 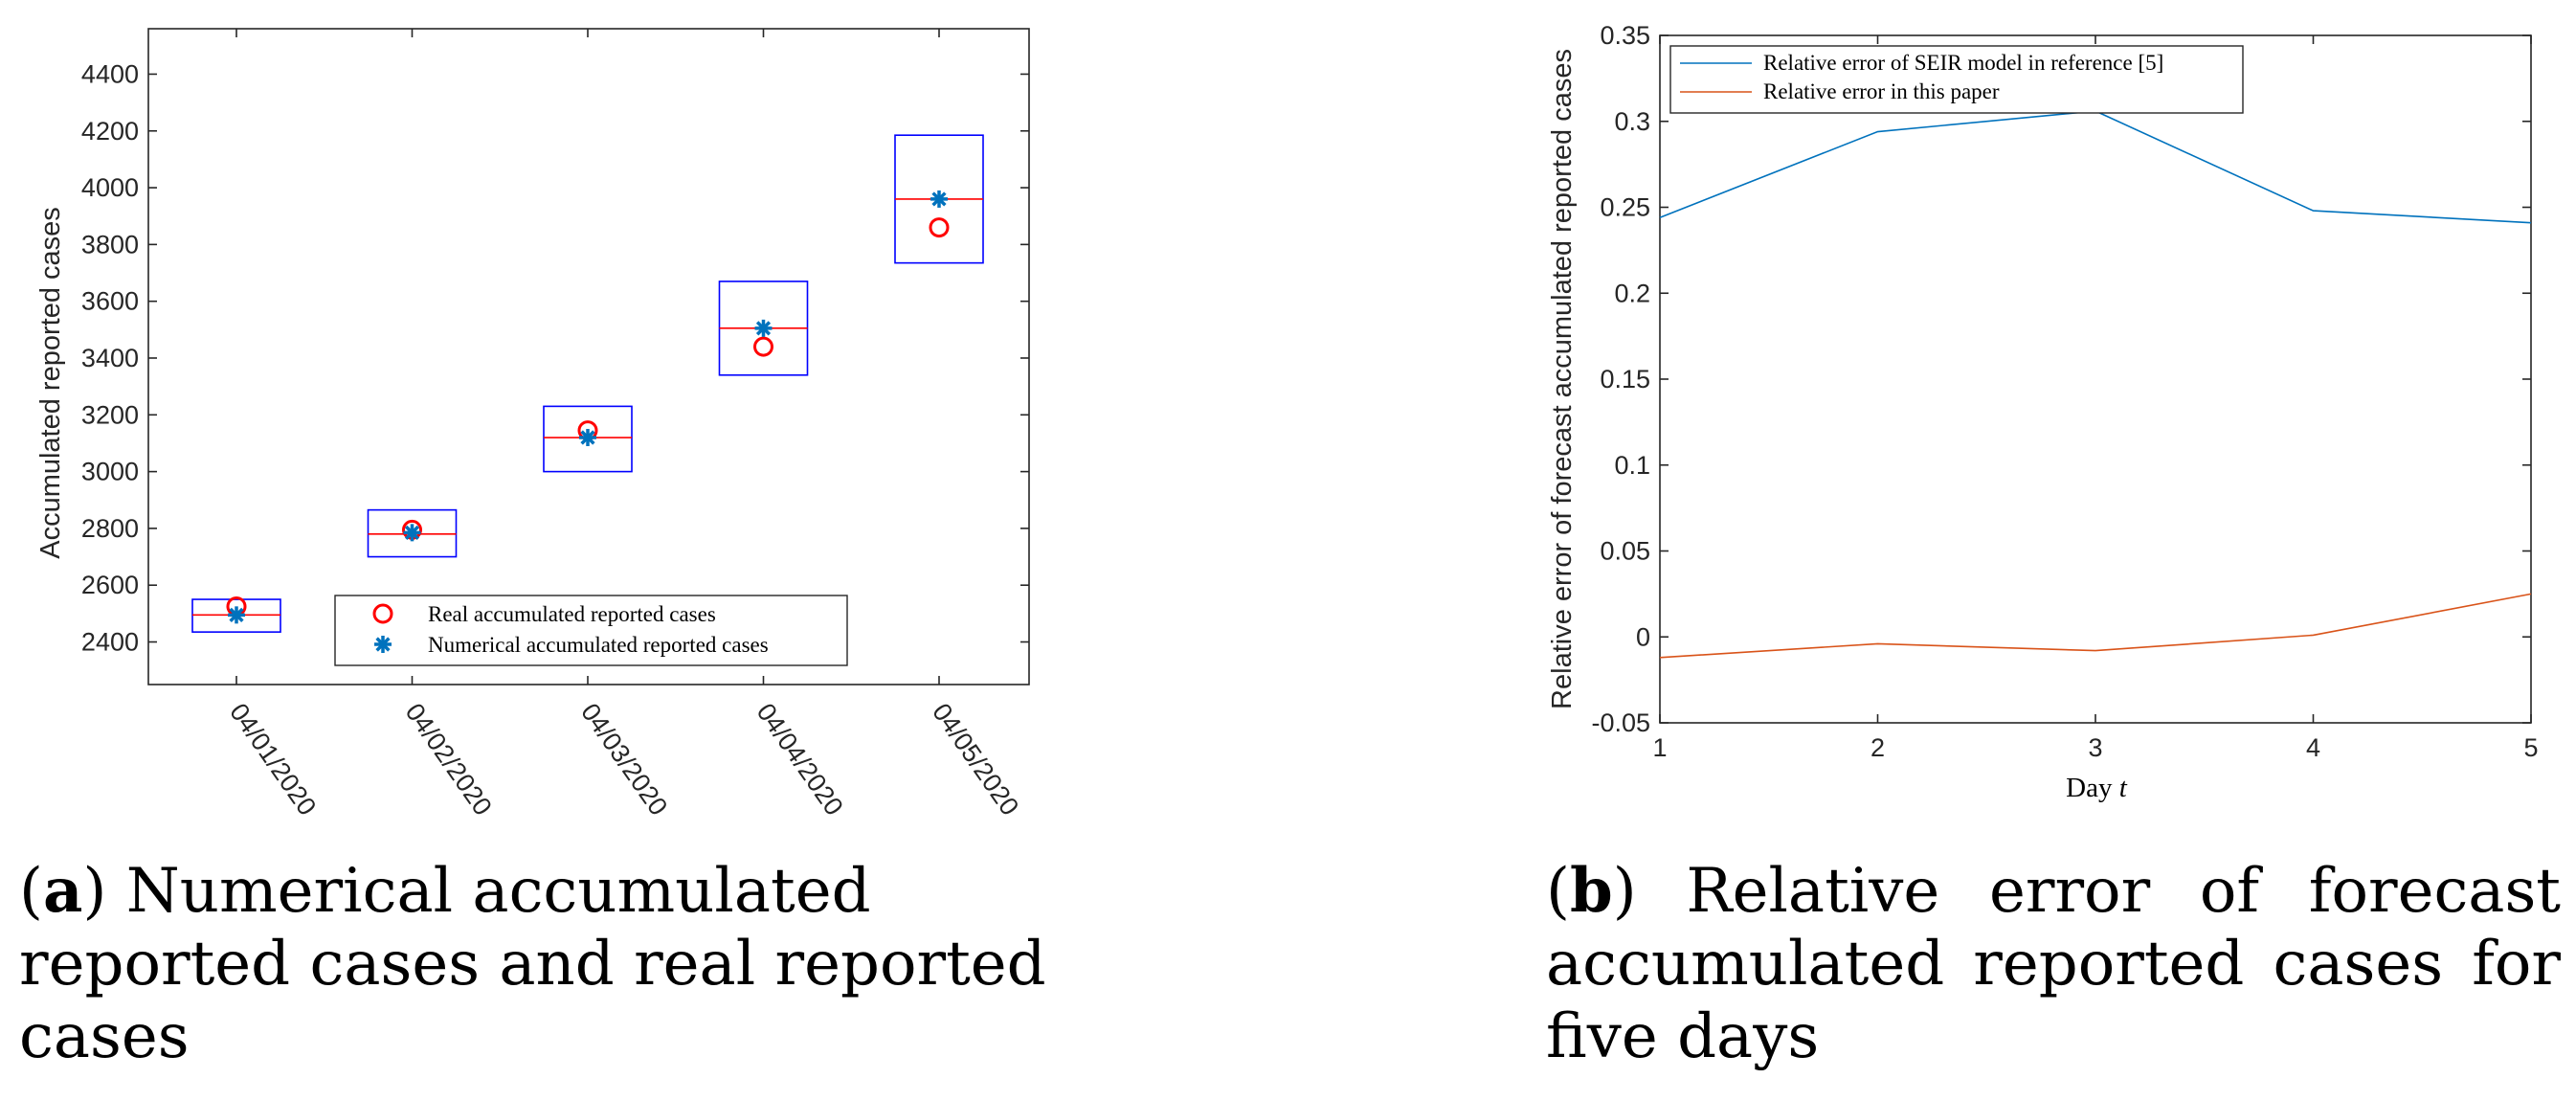 I want to click on chart-a-ytick-label: 3800, so click(x=110, y=244).